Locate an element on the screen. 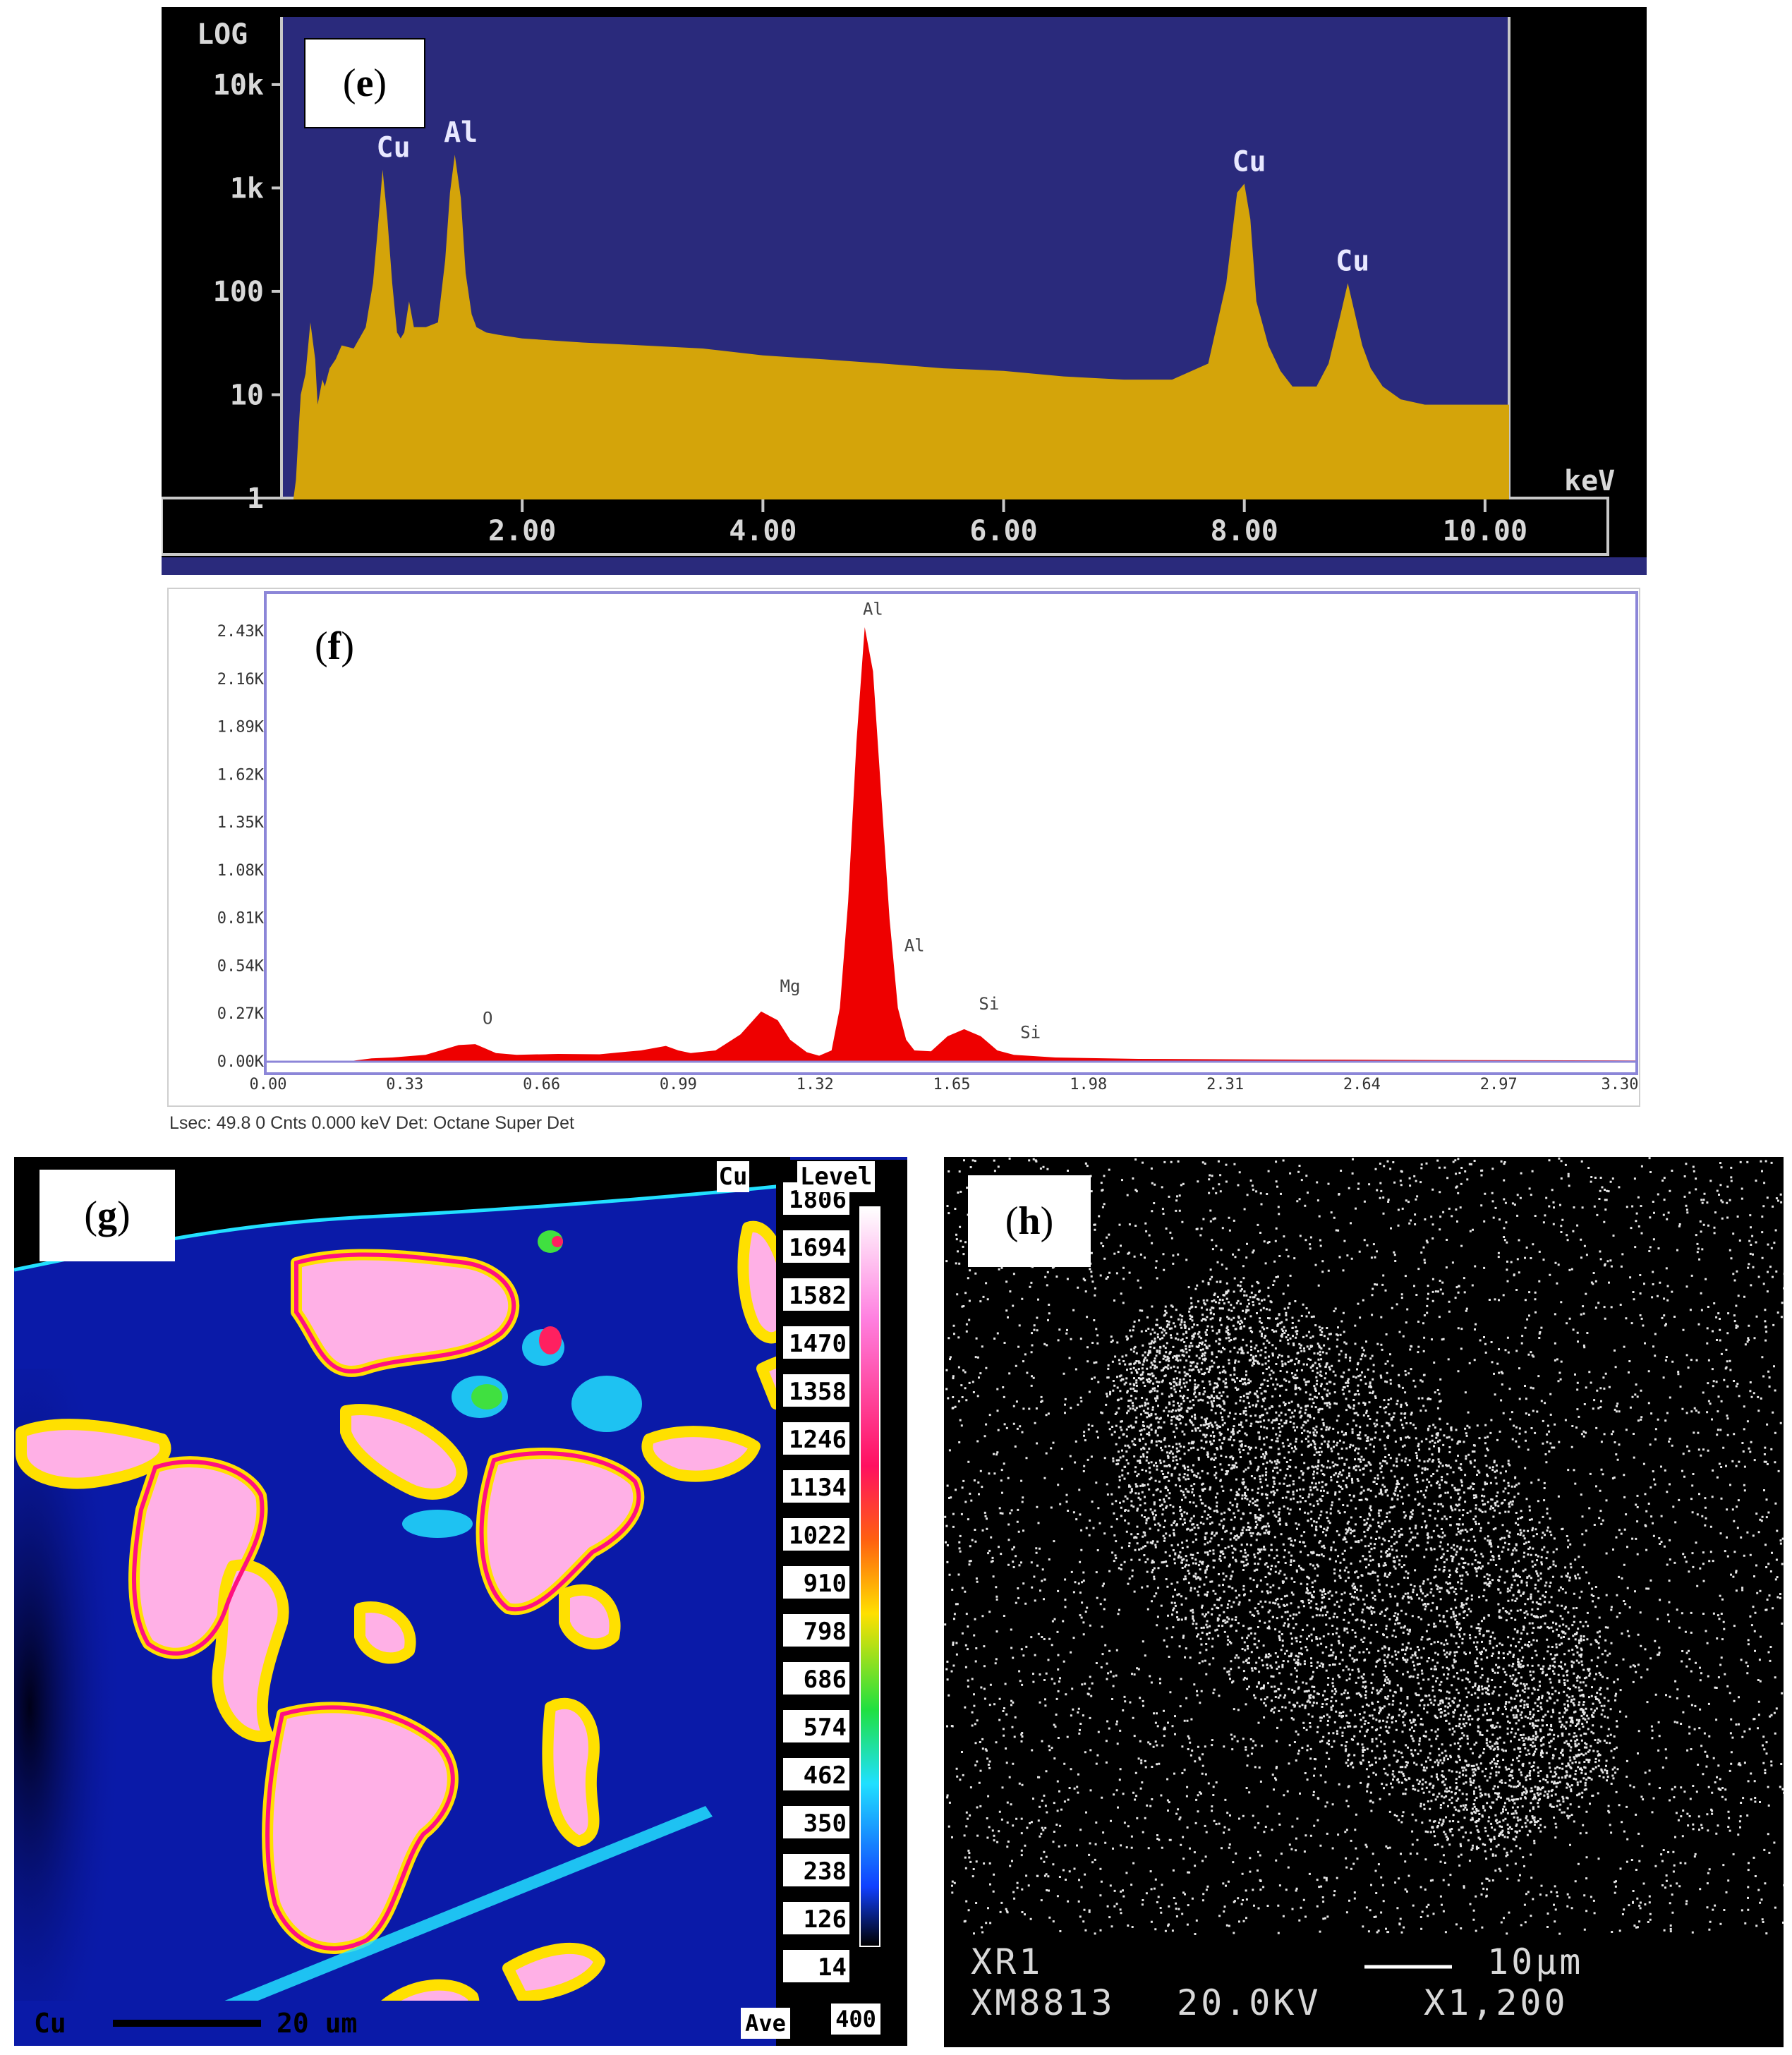  y-tick-label: 0.27K is located at coordinates (241, 1014).